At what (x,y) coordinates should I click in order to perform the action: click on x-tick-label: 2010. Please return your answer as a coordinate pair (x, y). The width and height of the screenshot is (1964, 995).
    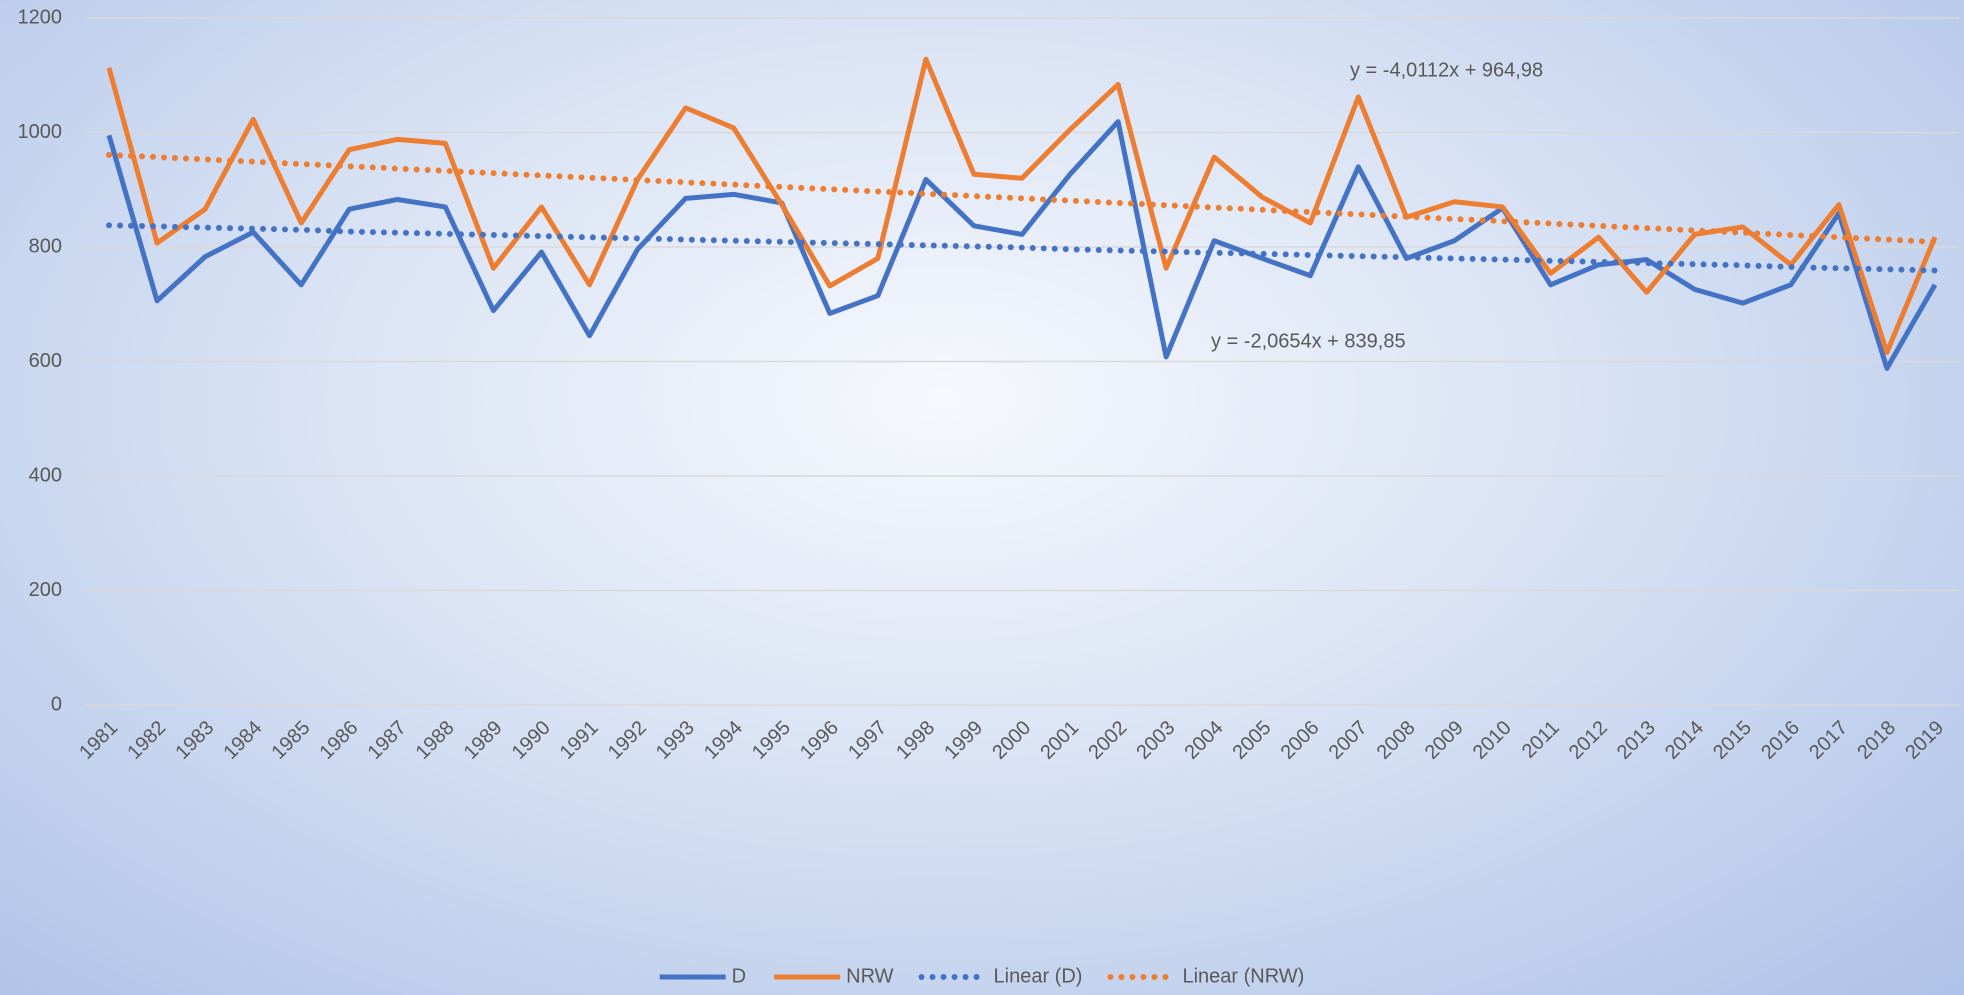
    Looking at the image, I should click on (1492, 740).